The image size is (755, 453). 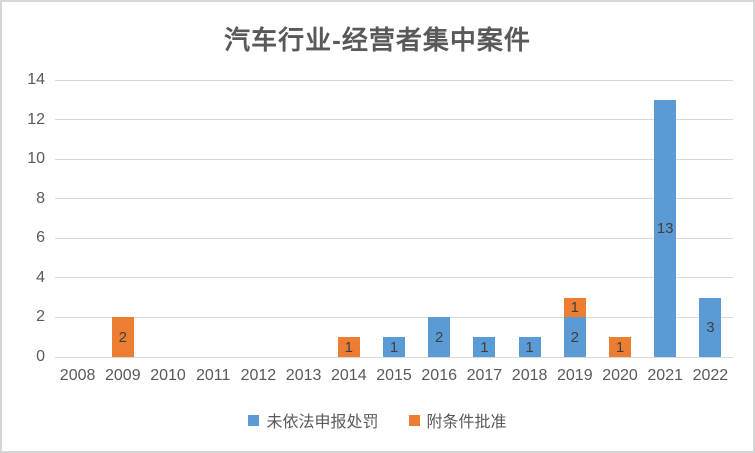 What do you see at coordinates (349, 375) in the screenshot?
I see `x-axis-tick-label: 2014` at bounding box center [349, 375].